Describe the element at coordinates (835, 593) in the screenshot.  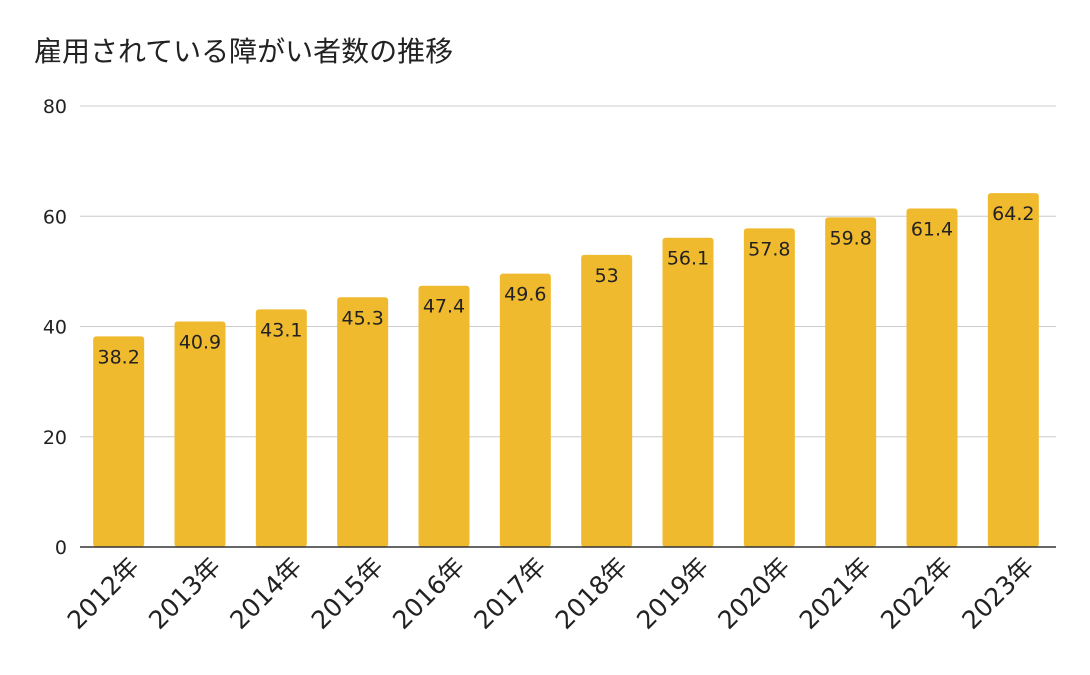
I see `x-tick-label: 2021年` at that location.